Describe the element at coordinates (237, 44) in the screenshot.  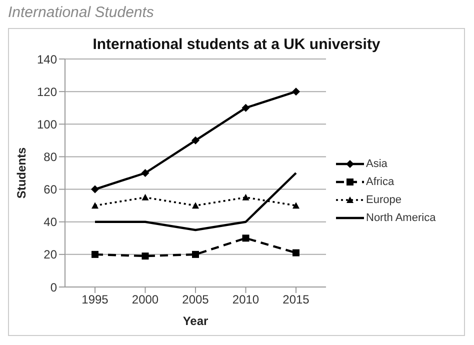
I see `chart-subtitle: International students at a UK university` at that location.